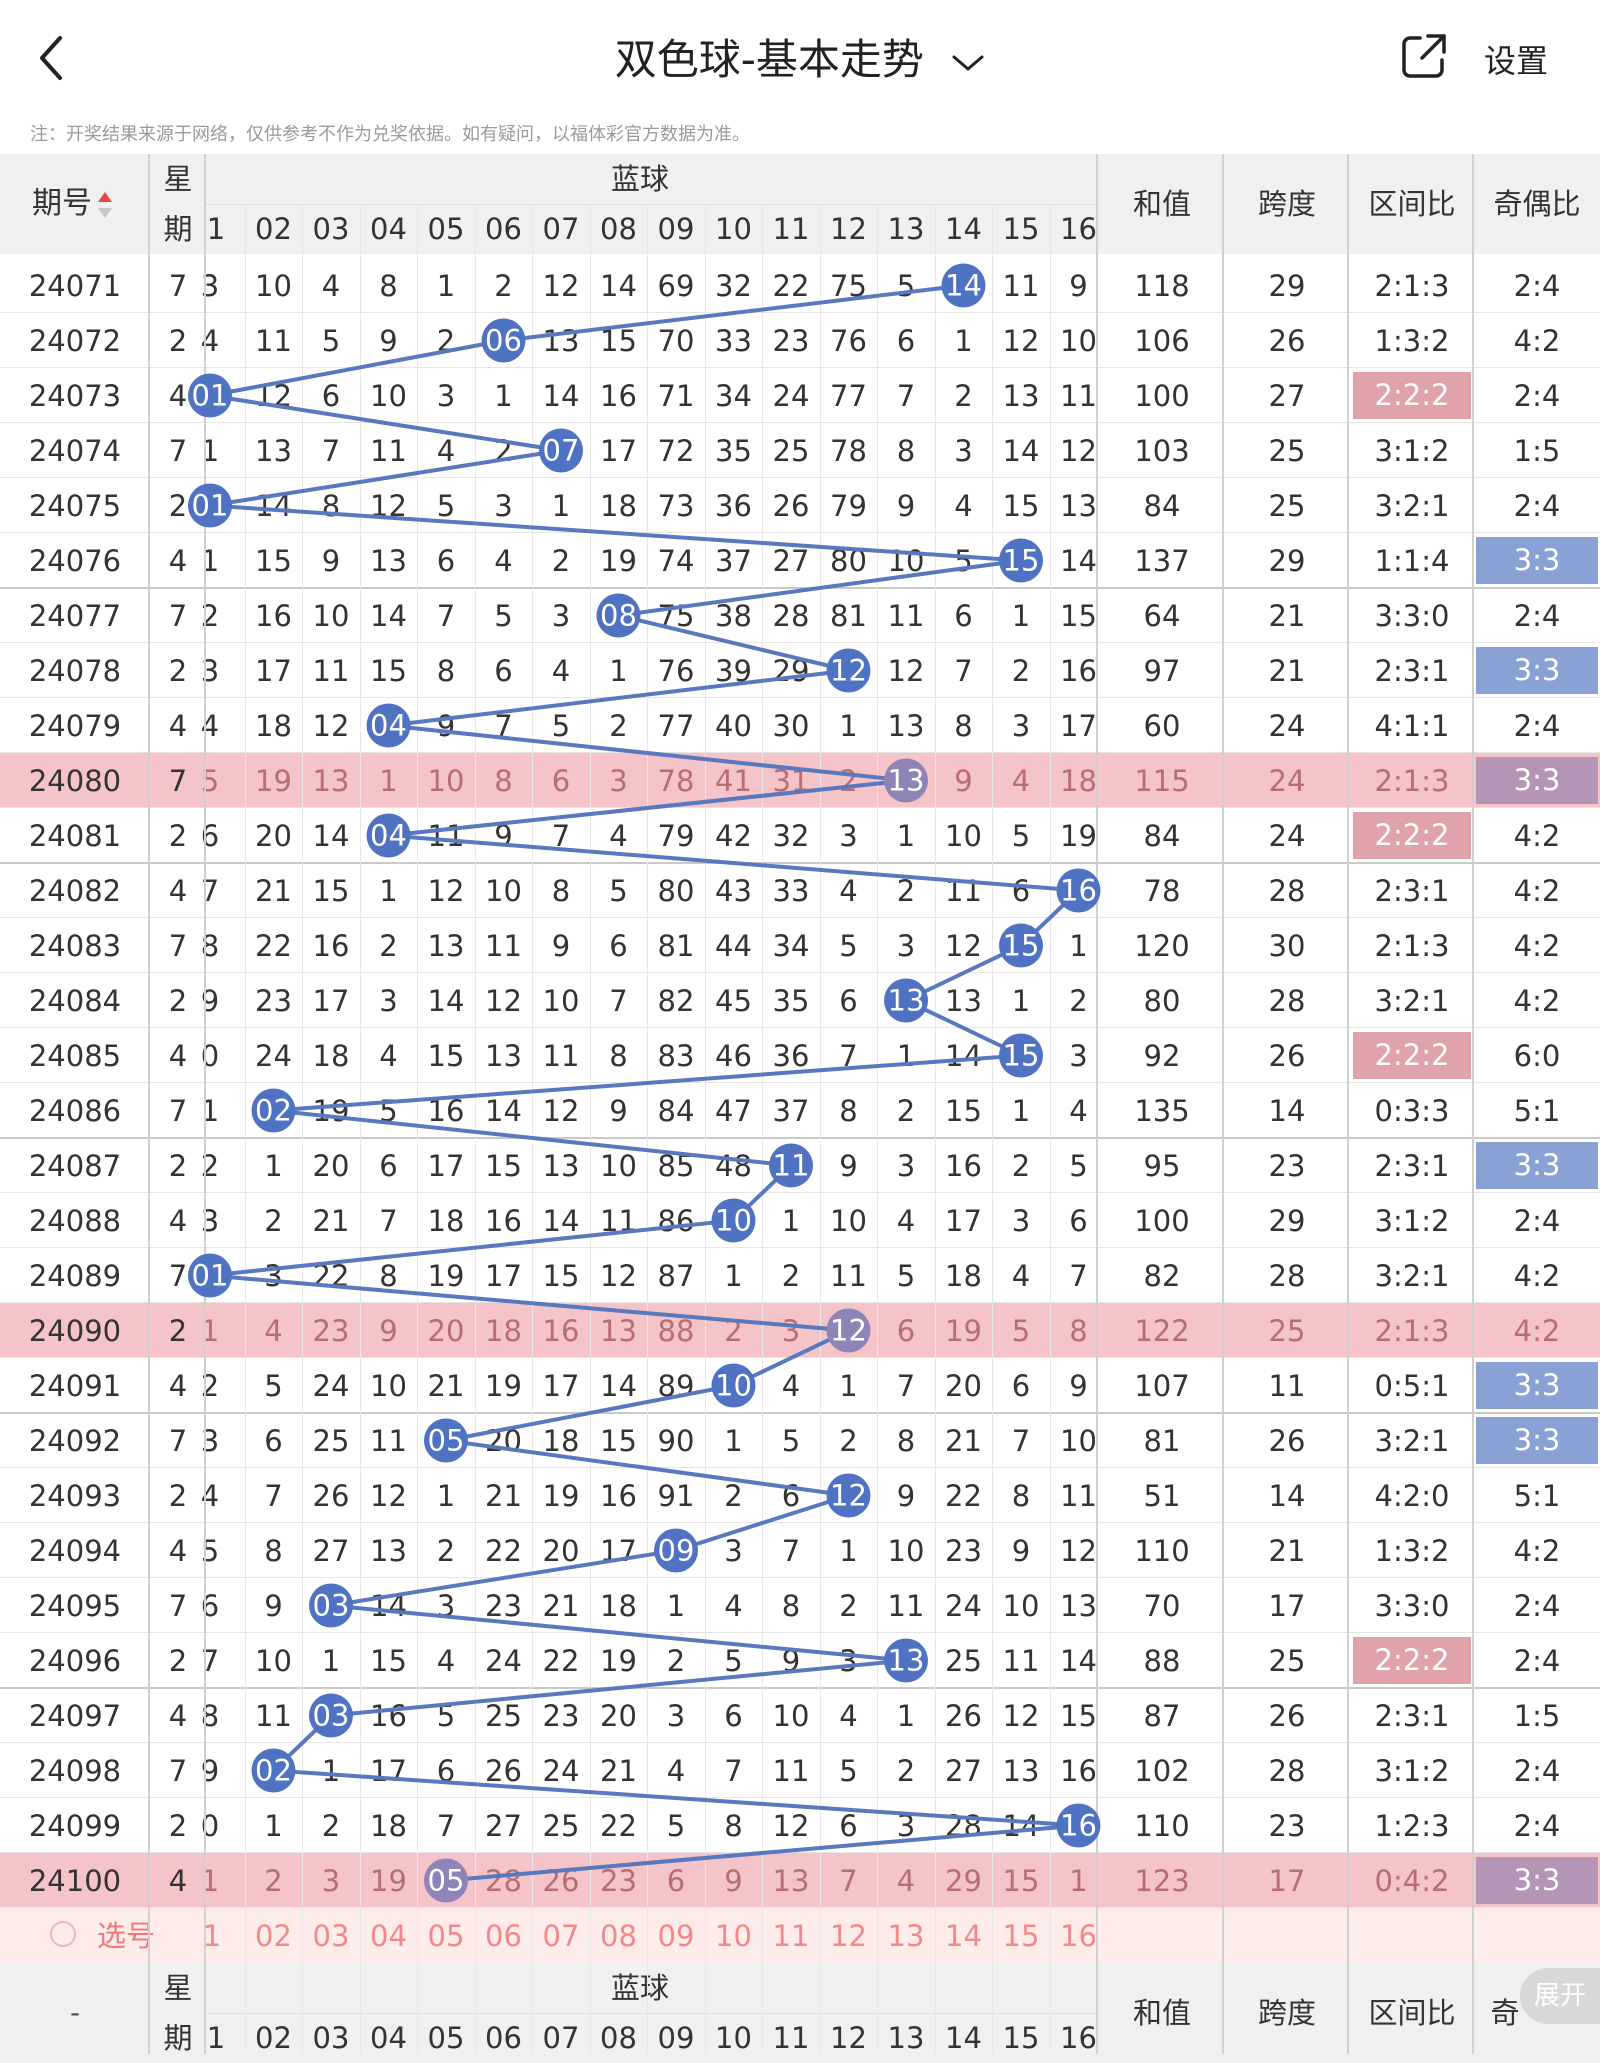 The height and width of the screenshot is (2063, 1600). Describe the element at coordinates (800, 1880) in the screenshot. I see `highlight-row-bg` at that location.